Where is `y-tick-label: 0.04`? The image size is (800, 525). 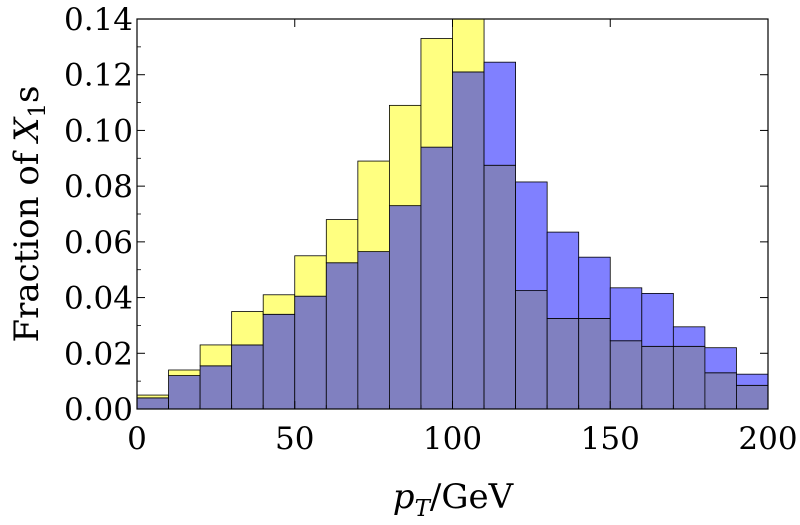
y-tick-label: 0.04 is located at coordinates (98, 299).